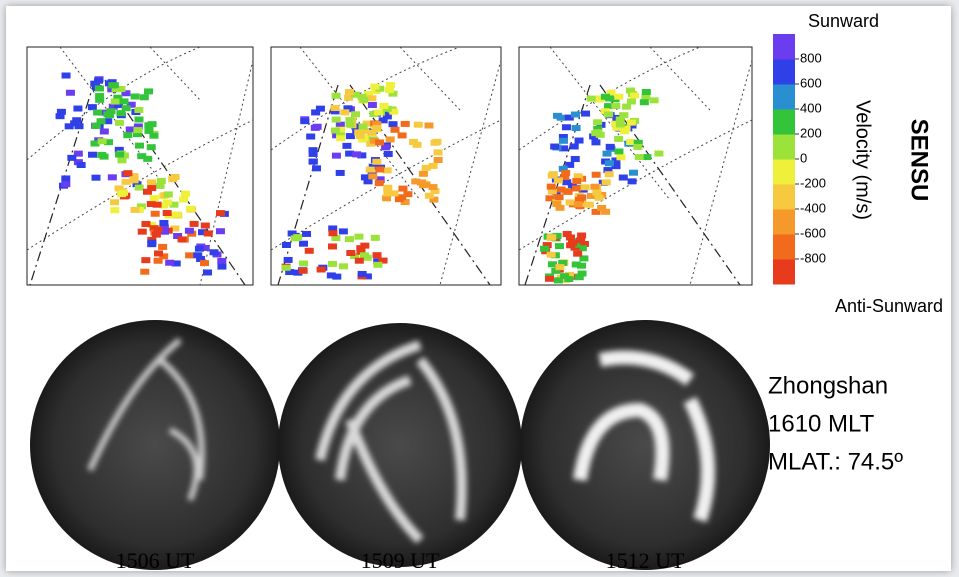 The width and height of the screenshot is (959, 577). What do you see at coordinates (391, 442) in the screenshot?
I see `aurora` at bounding box center [391, 442].